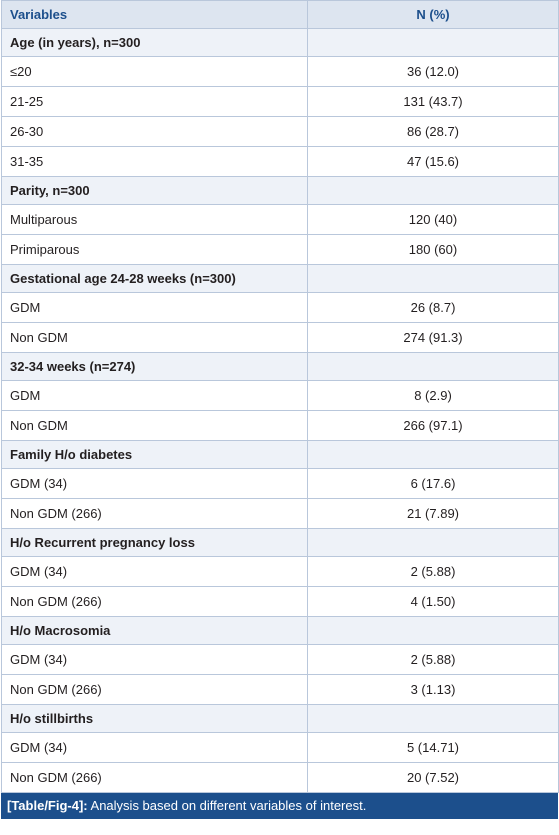  What do you see at coordinates (433, 513) in the screenshot?
I see `count-percent-value: 21 (7.89)` at bounding box center [433, 513].